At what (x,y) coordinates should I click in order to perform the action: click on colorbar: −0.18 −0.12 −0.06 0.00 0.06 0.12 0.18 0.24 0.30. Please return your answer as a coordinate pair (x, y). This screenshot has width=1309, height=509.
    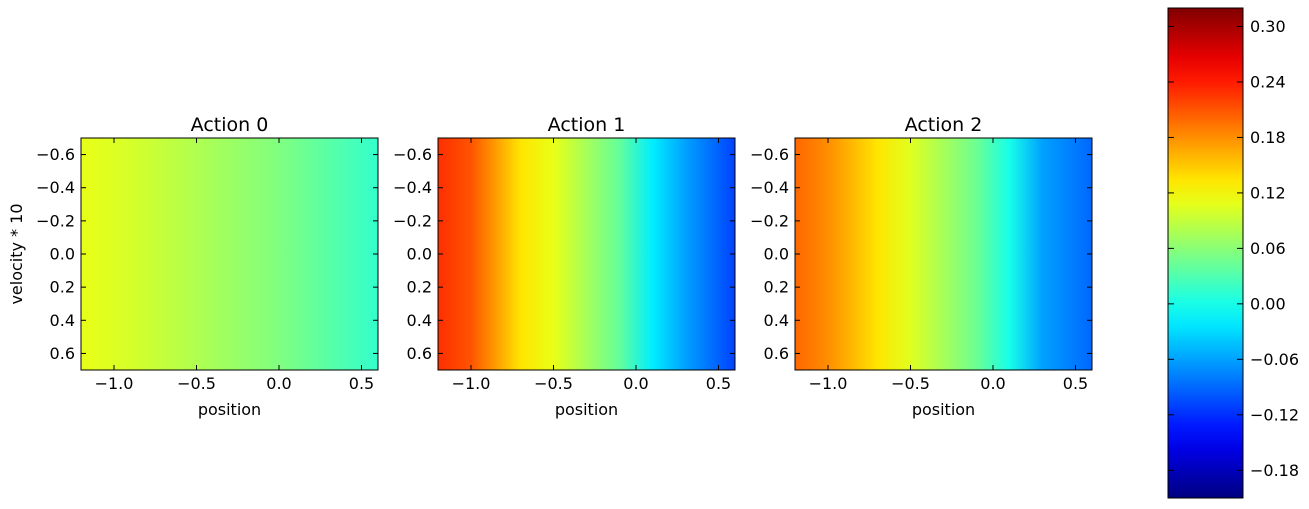
    Looking at the image, I should click on (1233, 253).